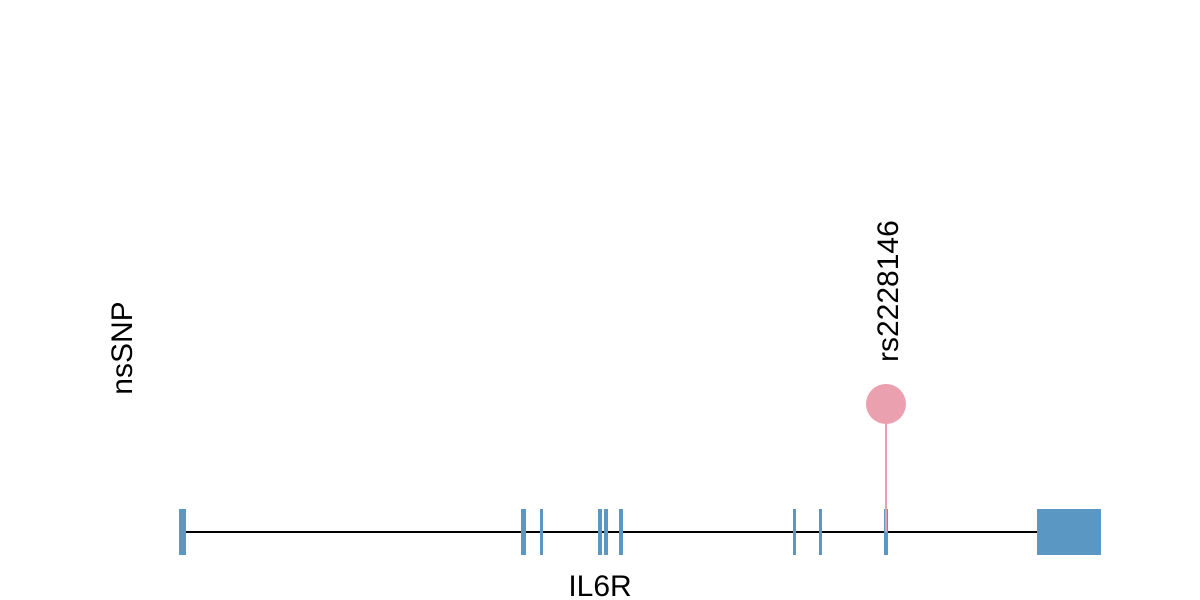 Image resolution: width=1200 pixels, height=600 pixels. Describe the element at coordinates (122, 347) in the screenshot. I see `track-label: nsSNP` at that location.